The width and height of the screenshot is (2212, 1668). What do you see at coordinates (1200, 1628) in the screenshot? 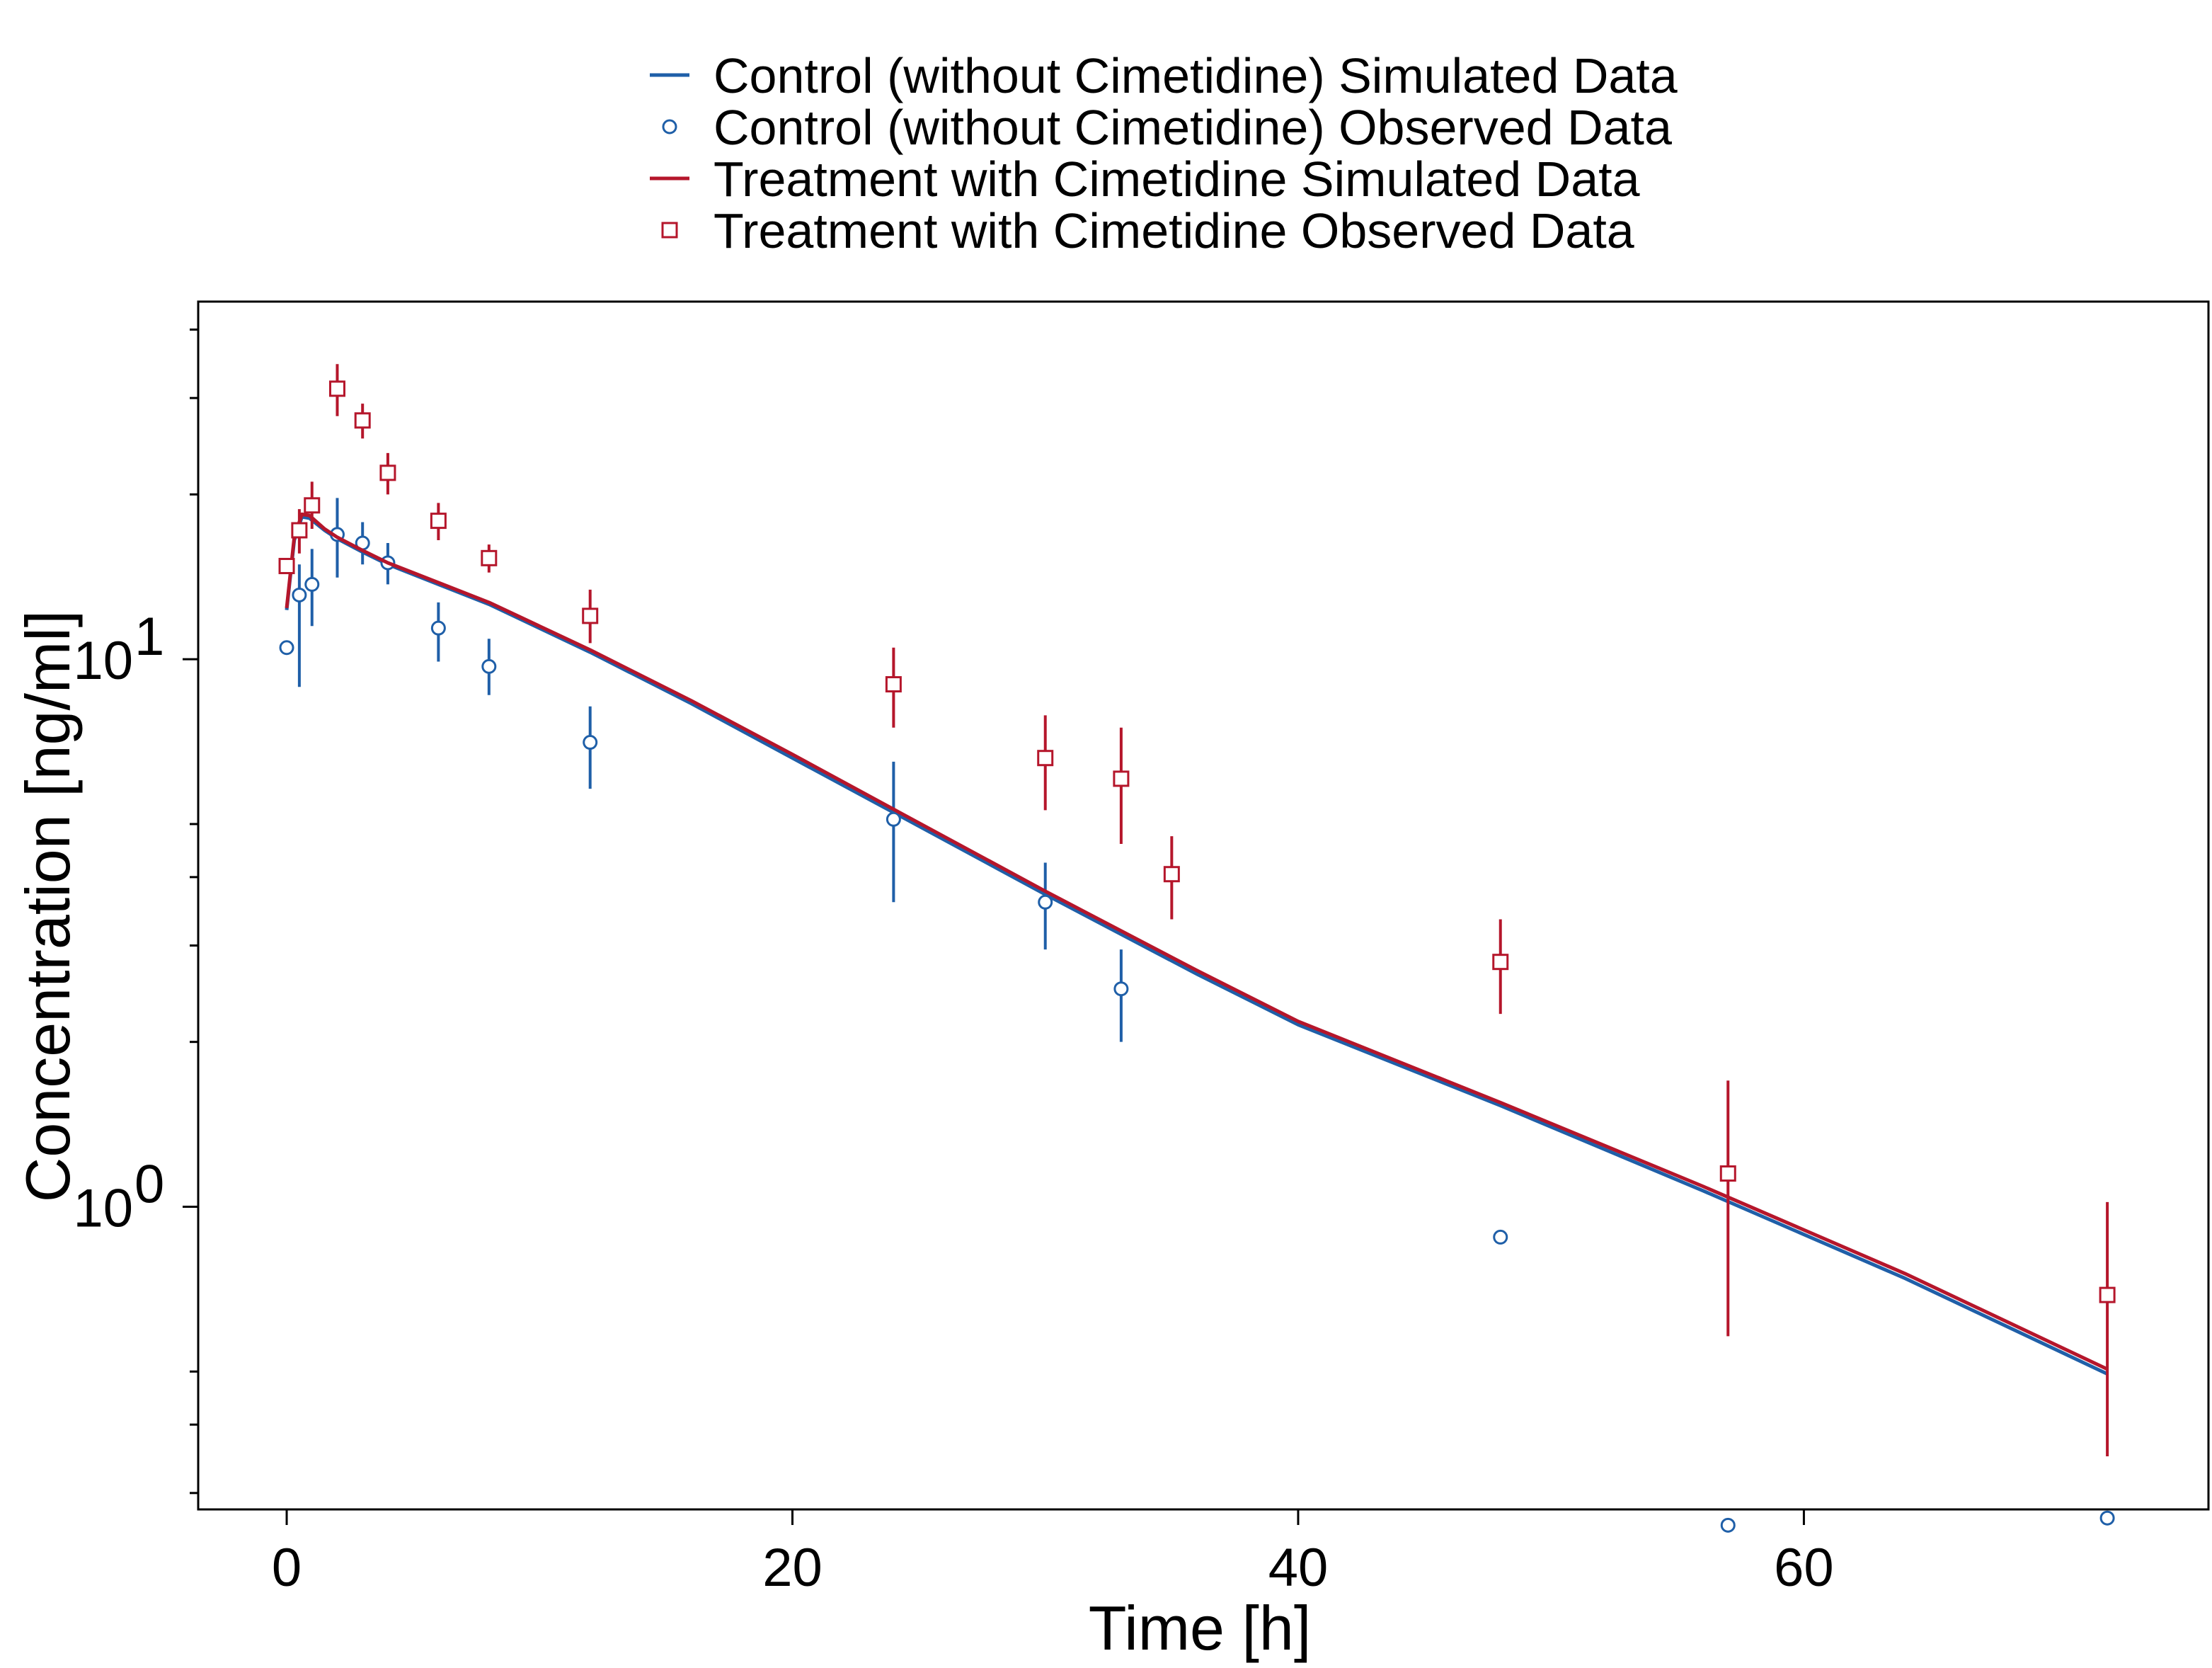
I see `x-axis-title: Time [h]` at bounding box center [1200, 1628].